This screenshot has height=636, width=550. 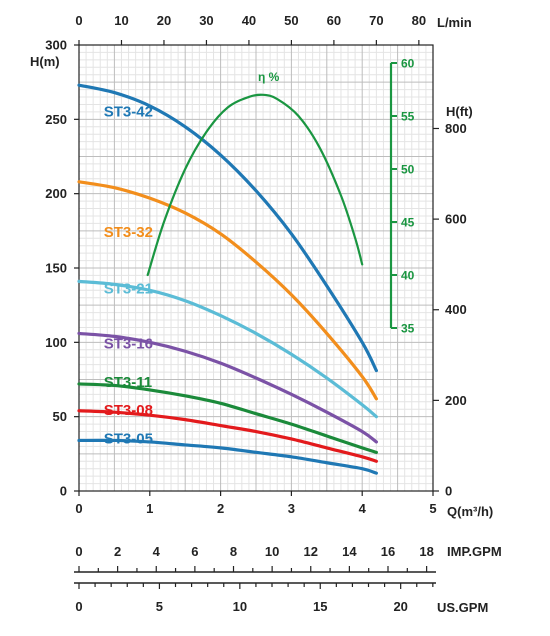 I want to click on imp-gpm-tick-label: 16, so click(x=388, y=551).